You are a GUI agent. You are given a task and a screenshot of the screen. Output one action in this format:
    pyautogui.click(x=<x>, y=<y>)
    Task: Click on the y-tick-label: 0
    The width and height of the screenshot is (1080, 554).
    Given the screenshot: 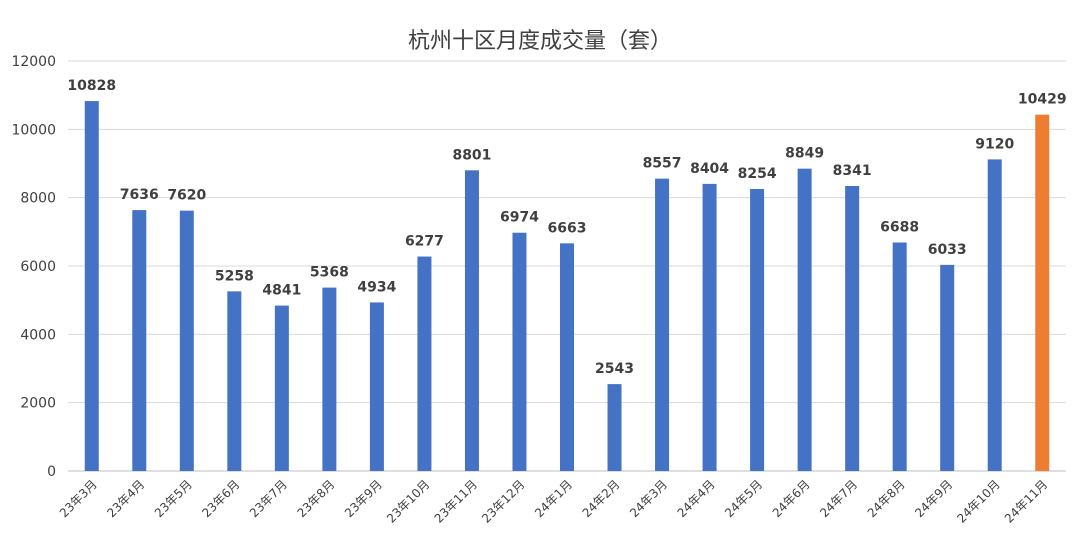 What is the action you would take?
    pyautogui.click(x=51, y=472)
    